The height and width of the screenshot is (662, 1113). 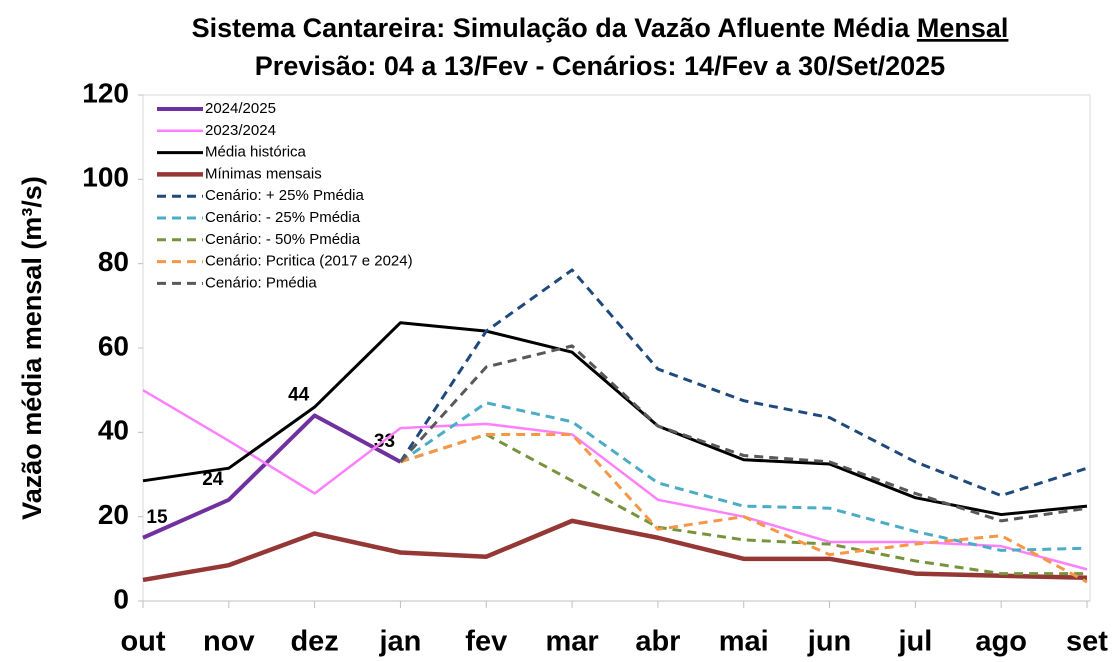 What do you see at coordinates (229, 642) in the screenshot?
I see `x-tick-label: nov` at bounding box center [229, 642].